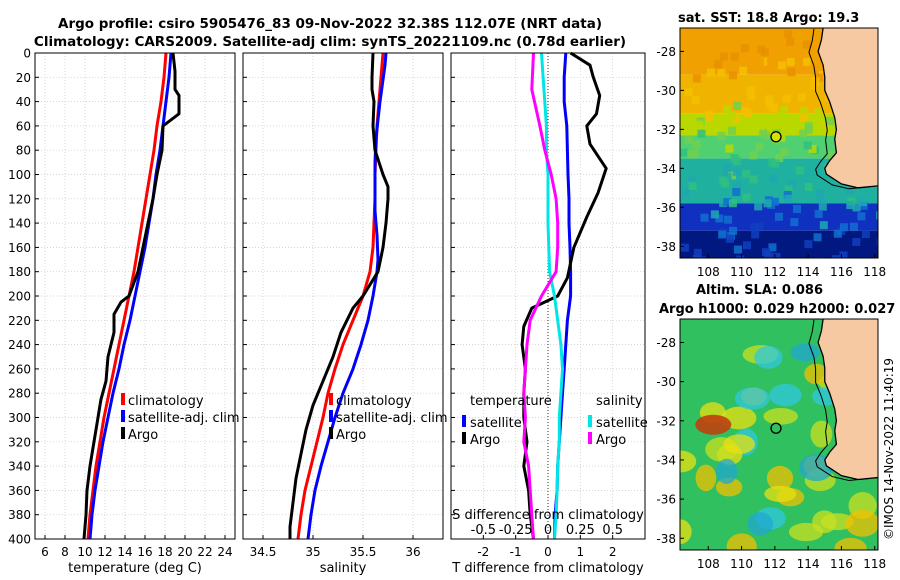 Image resolution: width=900 pixels, height=580 pixels. Describe the element at coordinates (184, 552) in the screenshot. I see `x-tick-label: 20` at that location.